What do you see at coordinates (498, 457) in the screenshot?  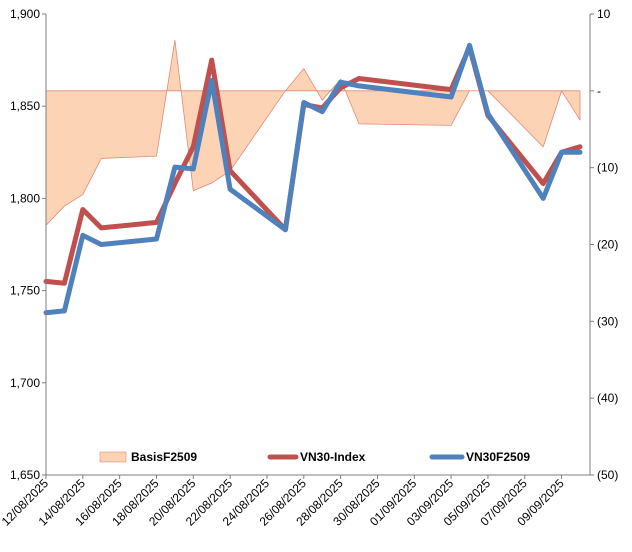 I see `legend-label-vn30f2509: VN30F2509` at bounding box center [498, 457].